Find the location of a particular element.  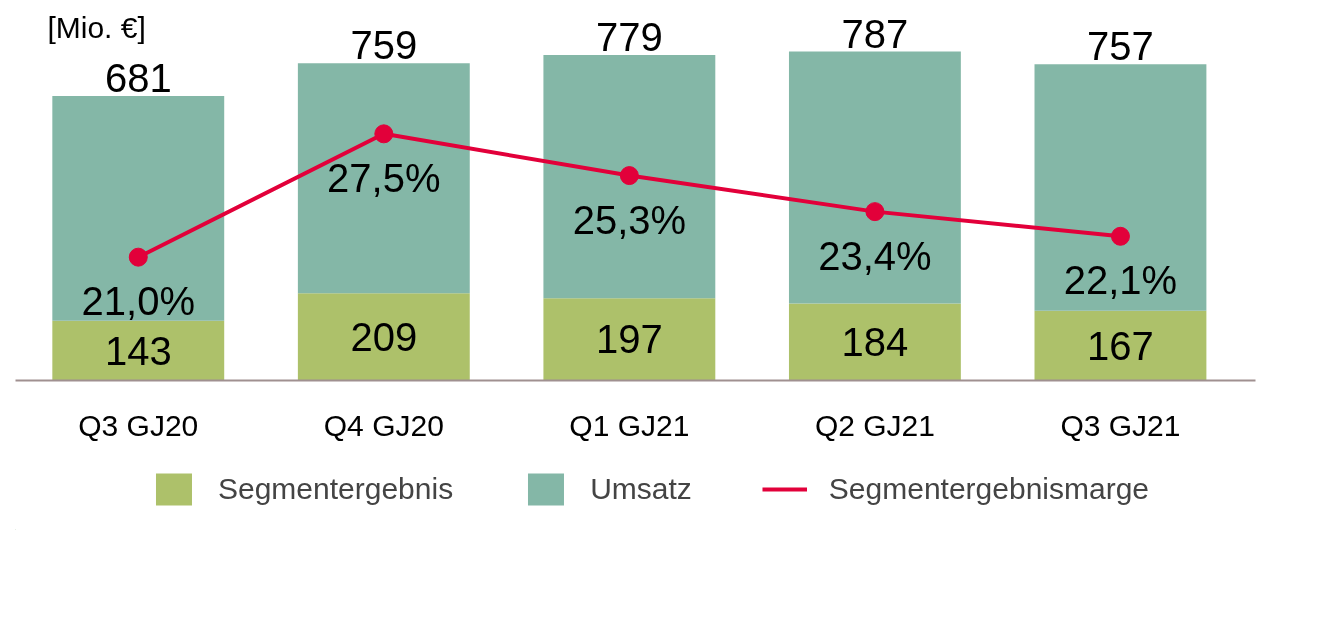

legend-label: Umsatz is located at coordinates (641, 489).